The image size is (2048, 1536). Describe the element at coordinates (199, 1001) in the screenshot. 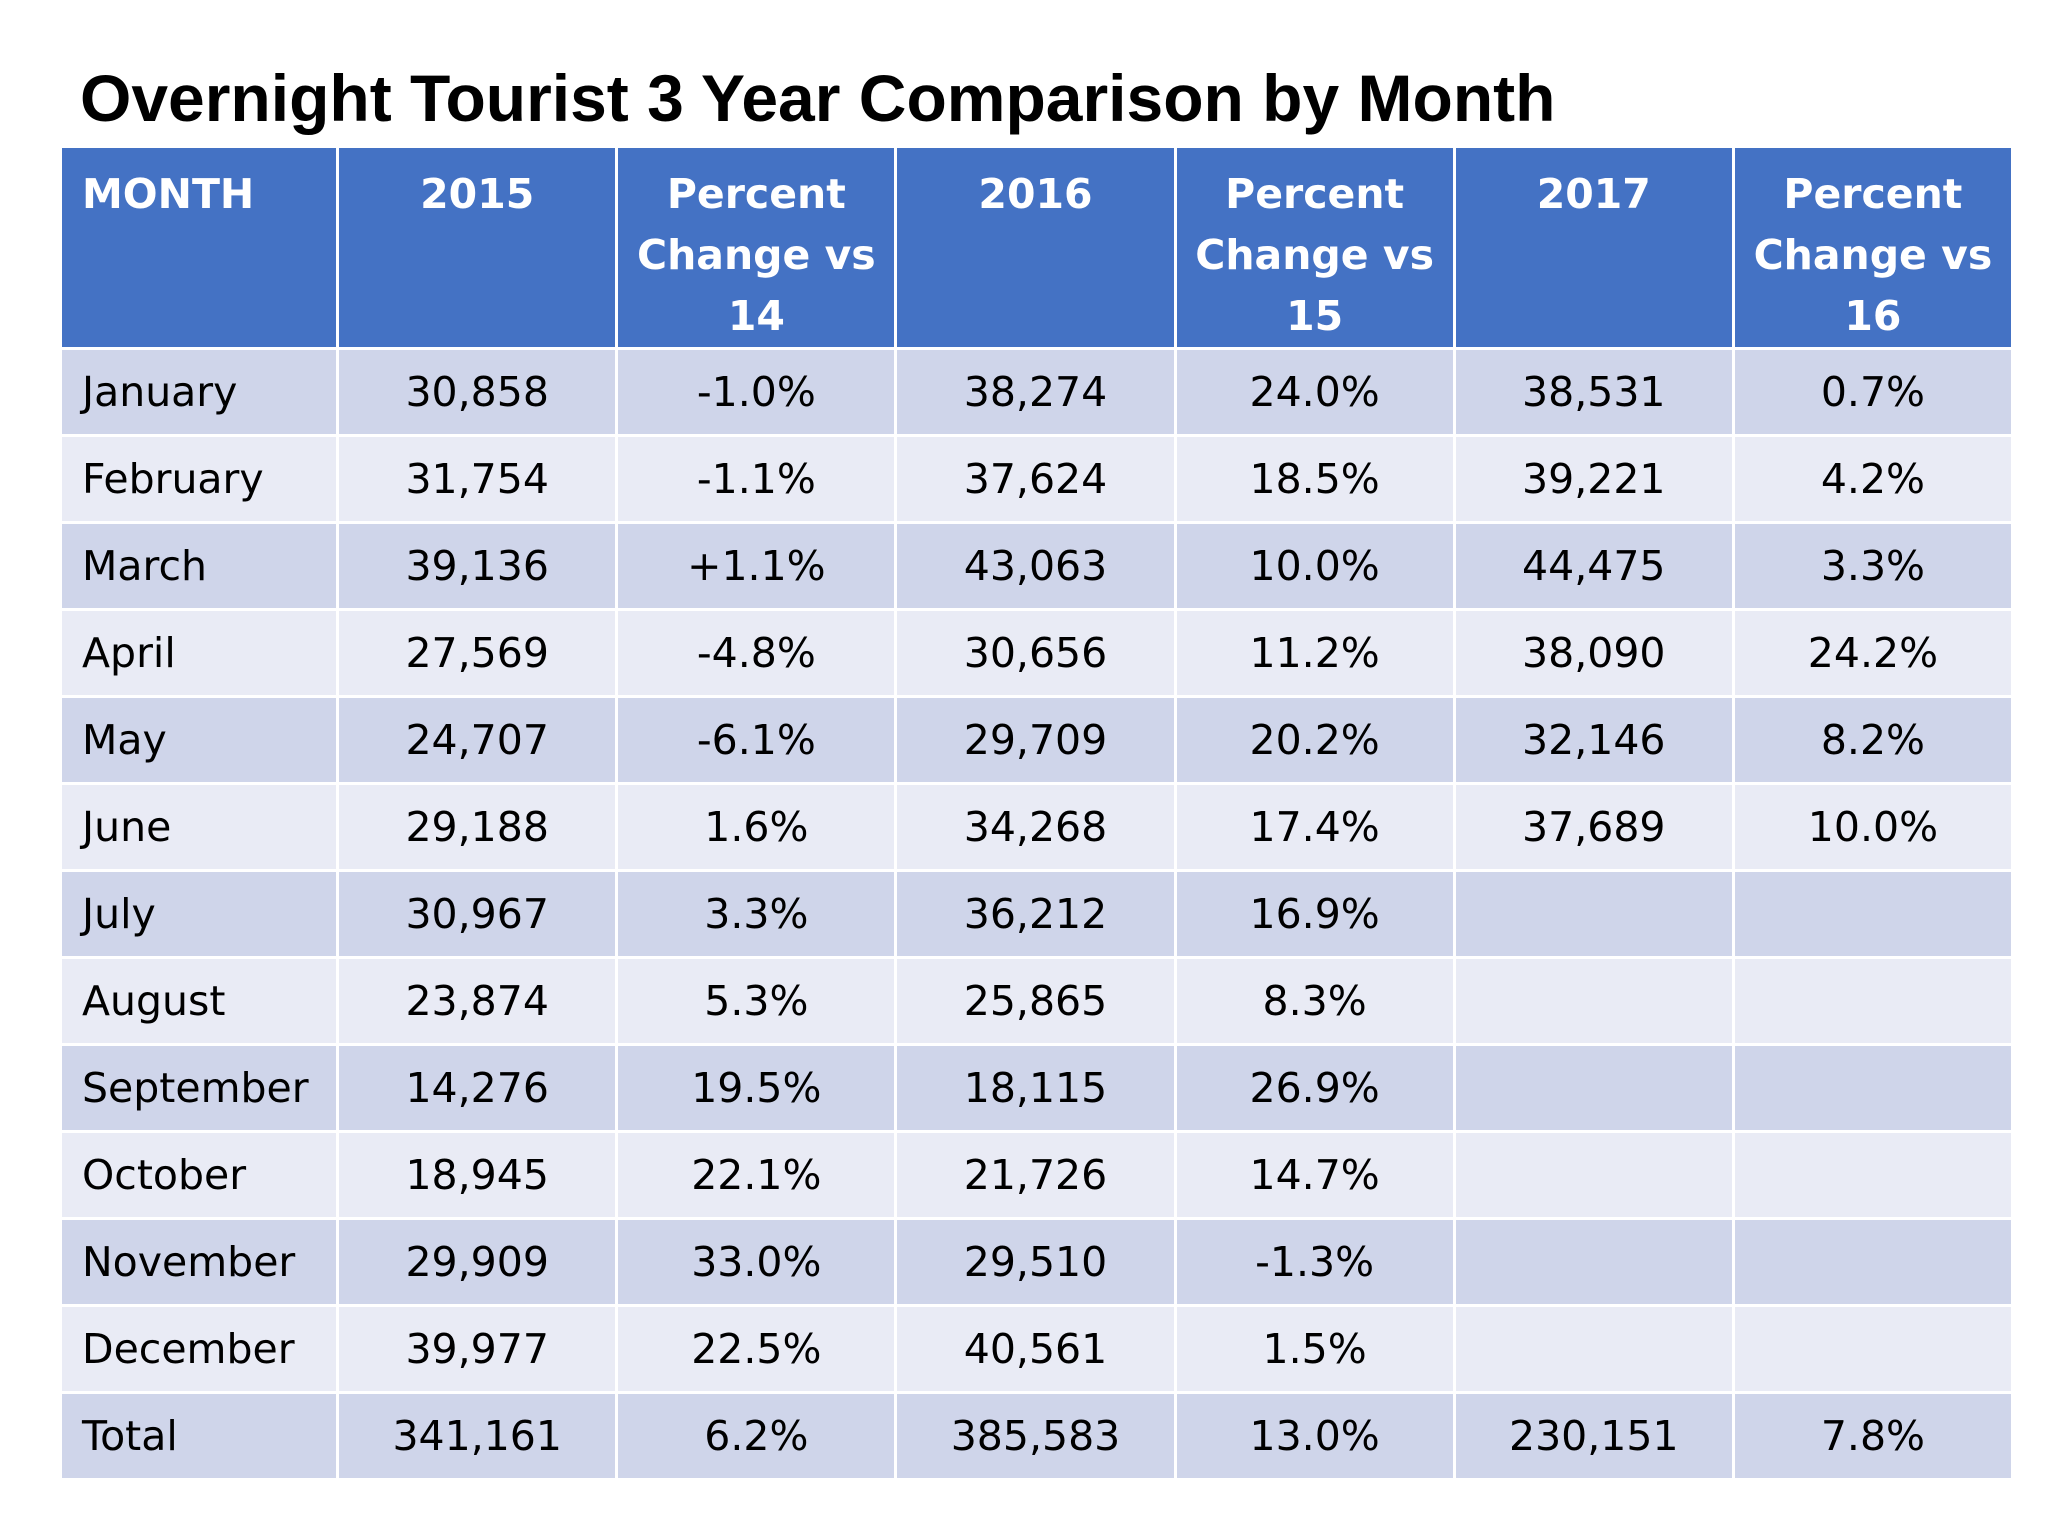

I see `month-cell: August` at that location.